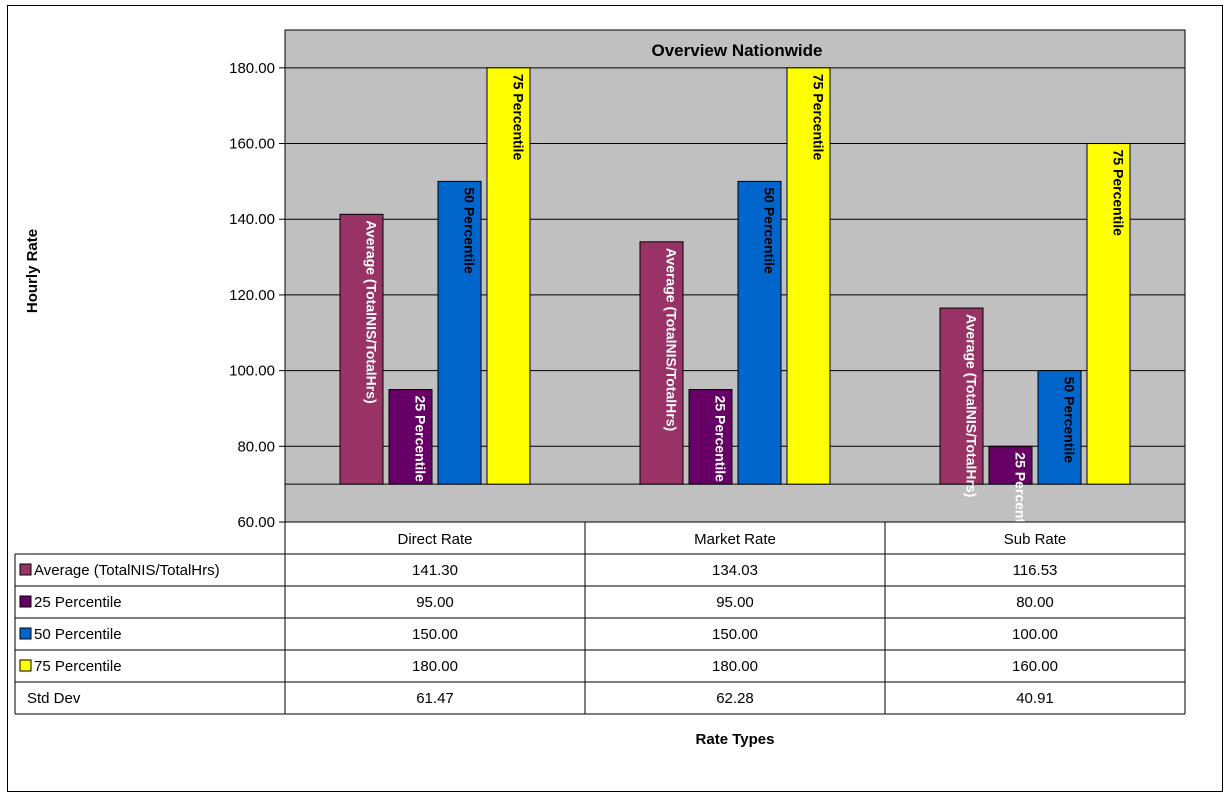  I want to click on y-tick-label: 160.00, so click(252, 144).